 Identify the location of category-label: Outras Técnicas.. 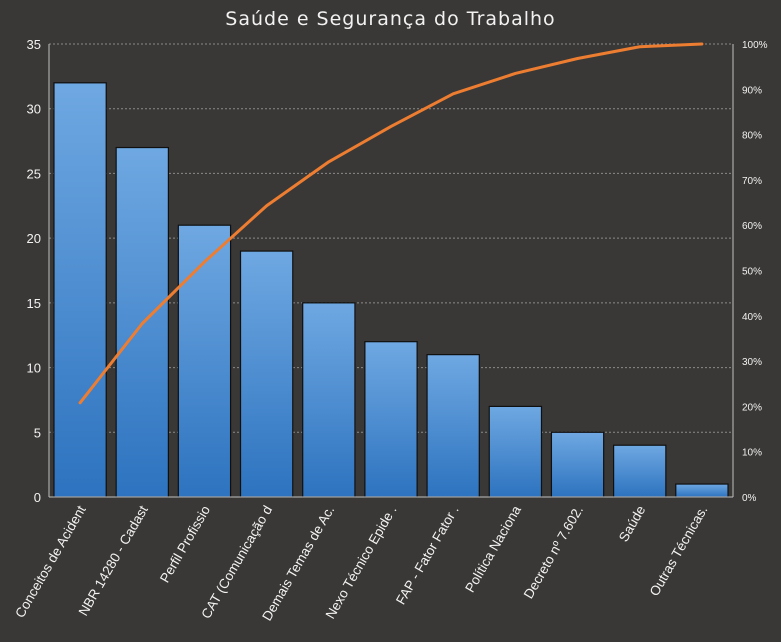
(679, 551).